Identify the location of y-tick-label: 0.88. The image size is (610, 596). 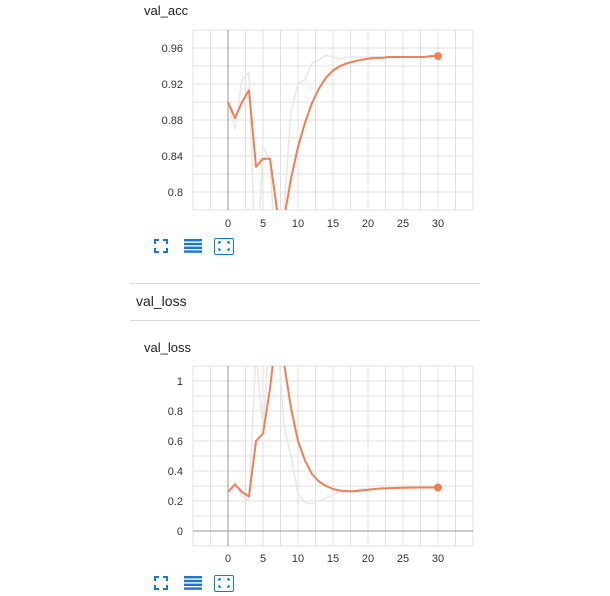
(172, 121).